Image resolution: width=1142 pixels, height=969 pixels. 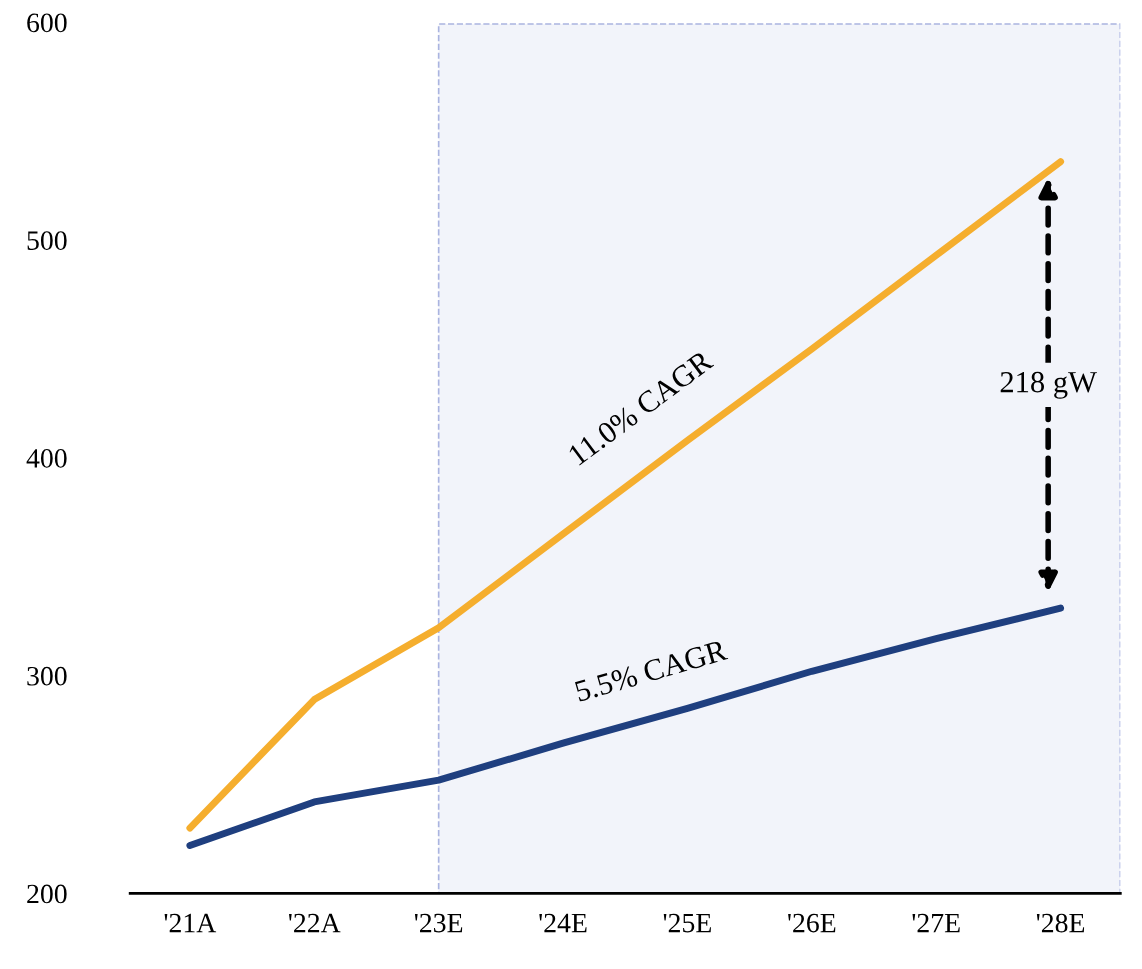 I want to click on annotation: 5.5% CAGR, so click(x=651, y=671).